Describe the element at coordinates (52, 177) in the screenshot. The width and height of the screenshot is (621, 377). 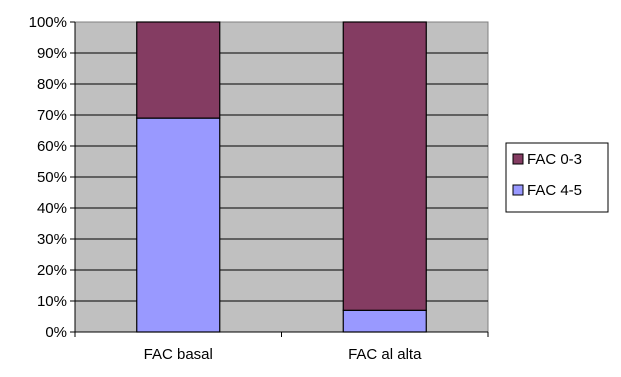
I see `y-tick-label: 50%` at that location.